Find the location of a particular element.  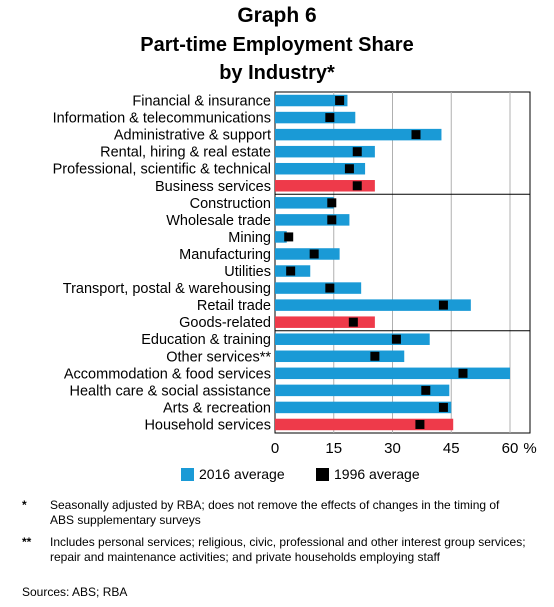

category-label: Accommodation & food services is located at coordinates (167, 374).